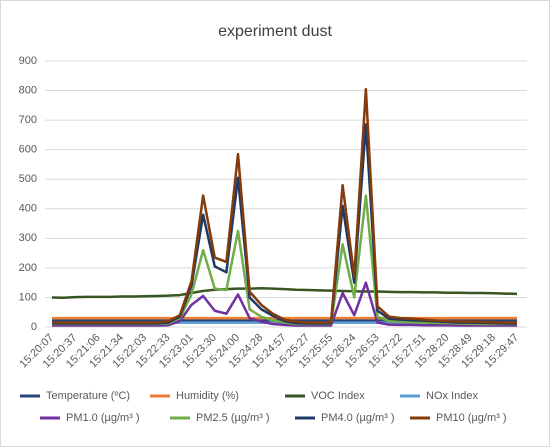  I want to click on y-tick-label: 300, so click(28, 238).